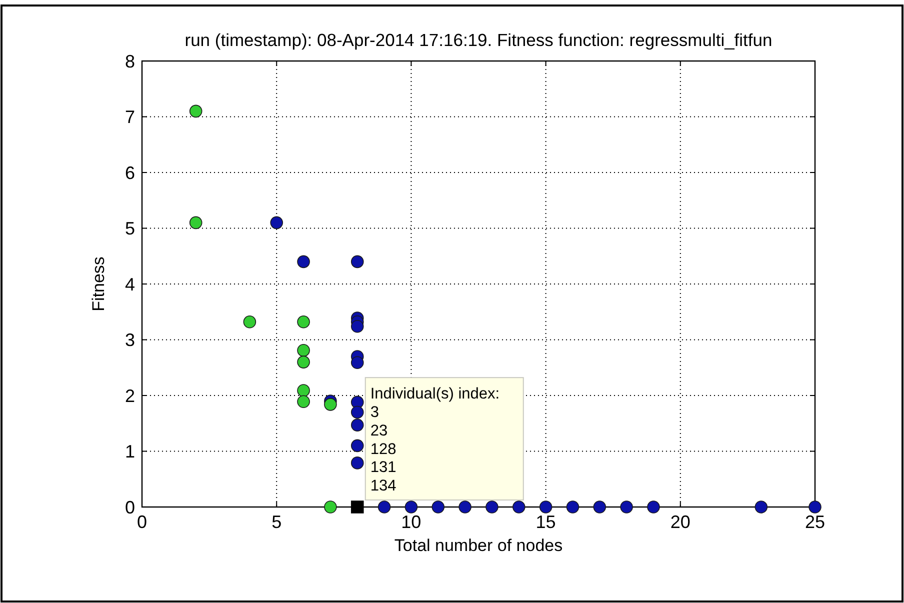 The image size is (904, 603). What do you see at coordinates (98, 284) in the screenshot?
I see `y-axis-title: Fitness` at bounding box center [98, 284].